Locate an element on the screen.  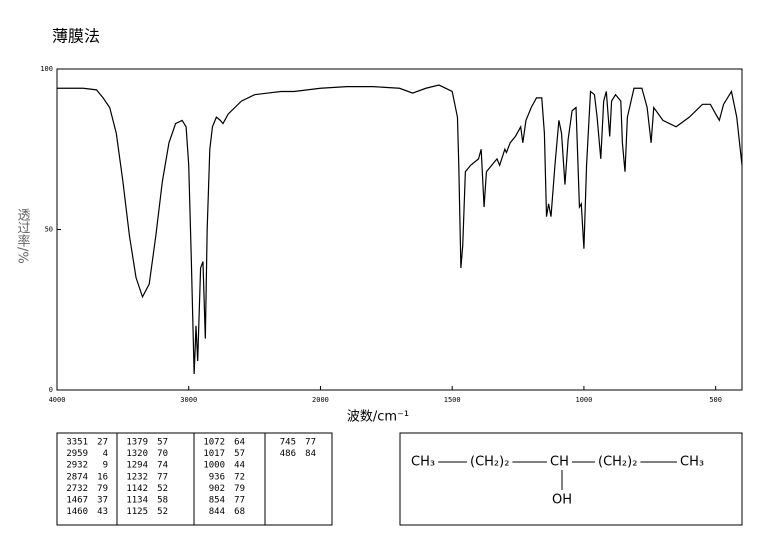
peak-wavenumber: 1000 is located at coordinates (214, 466).